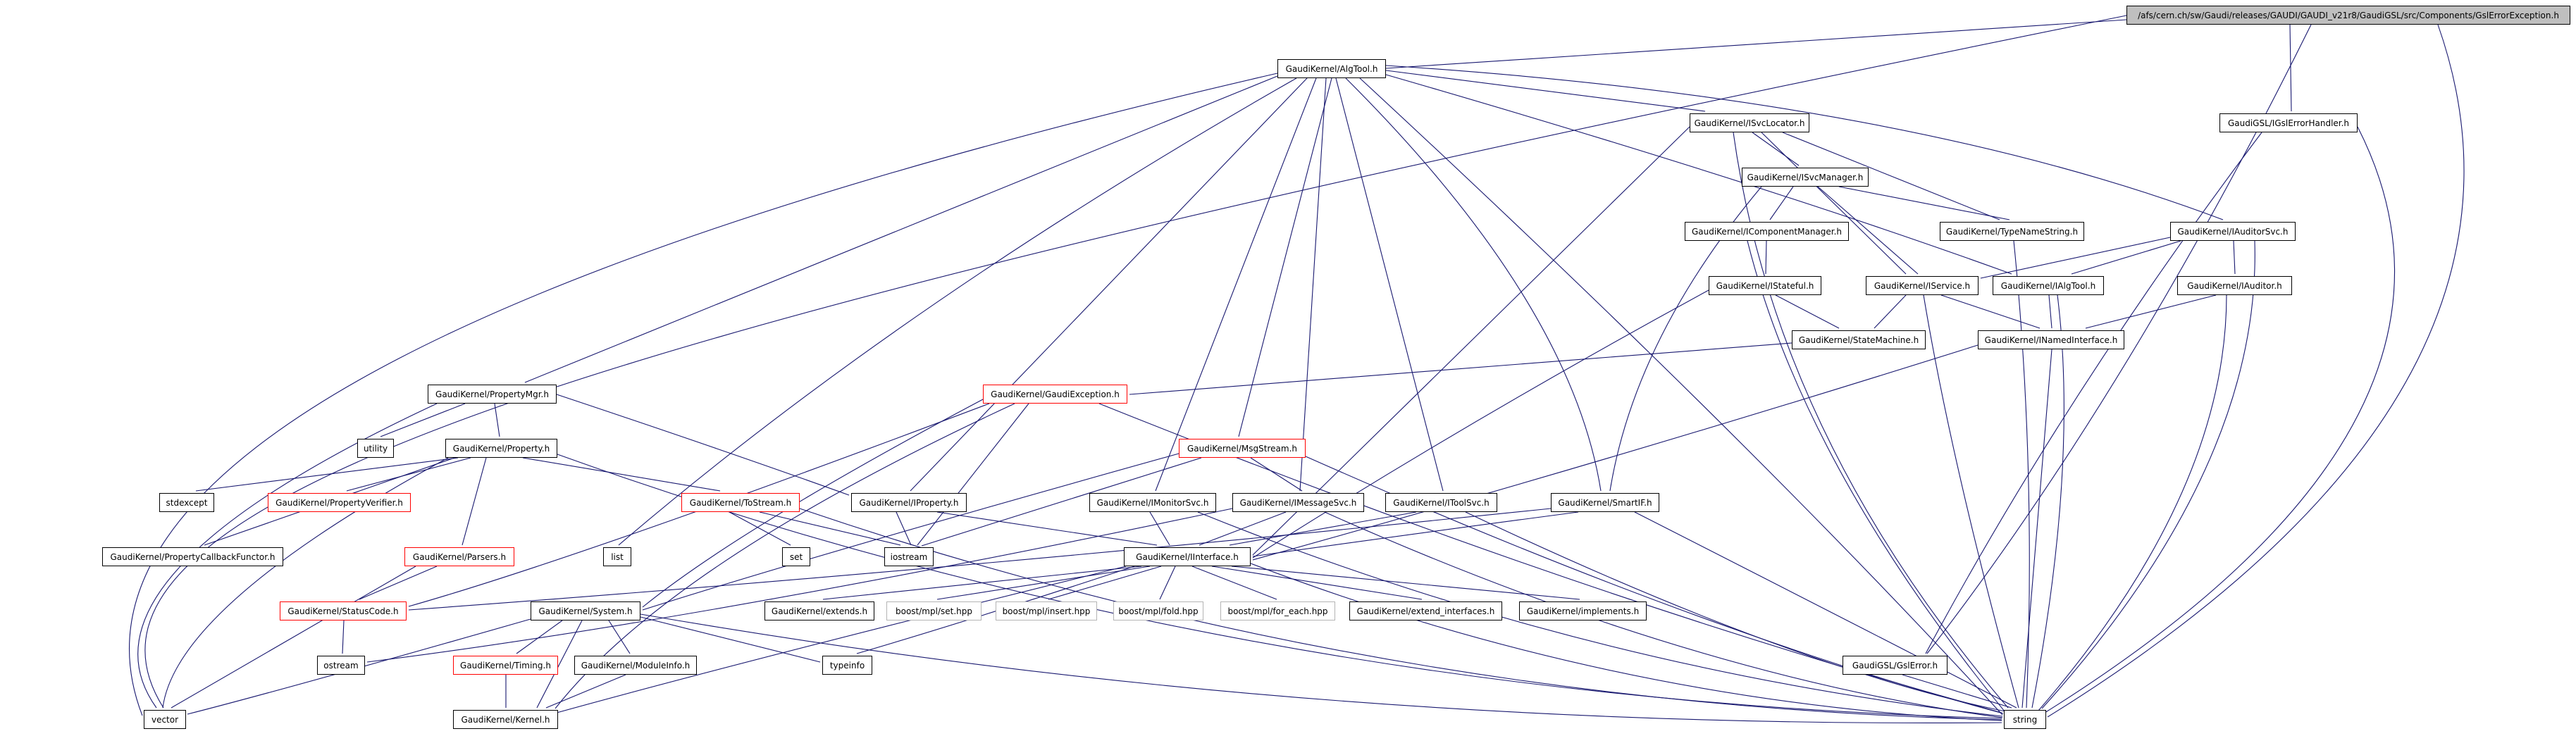  I want to click on edge-iinterface-to-boost-mpl-set, so click(1043, 583).